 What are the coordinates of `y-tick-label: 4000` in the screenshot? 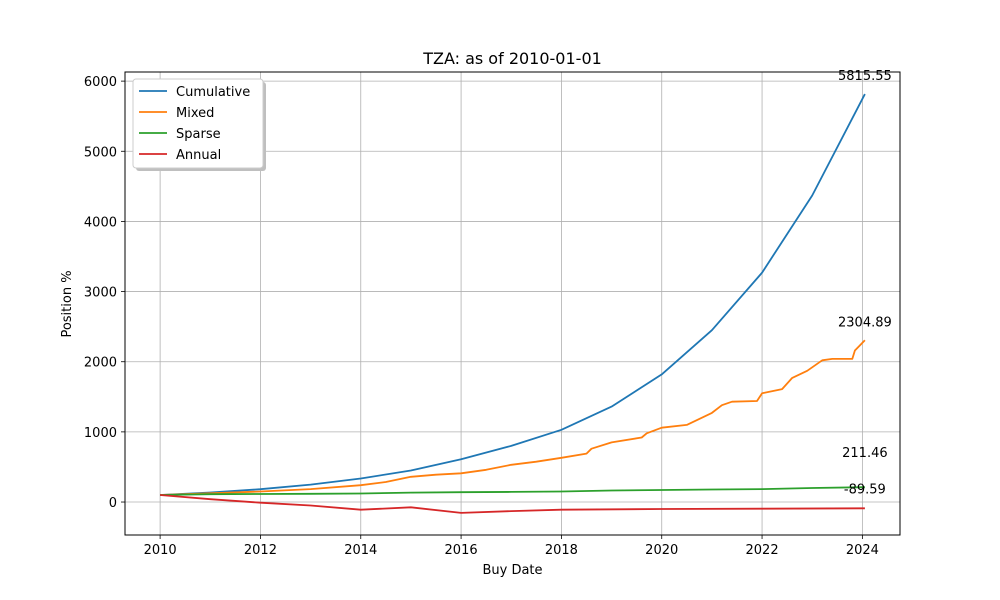 It's located at (100, 222).